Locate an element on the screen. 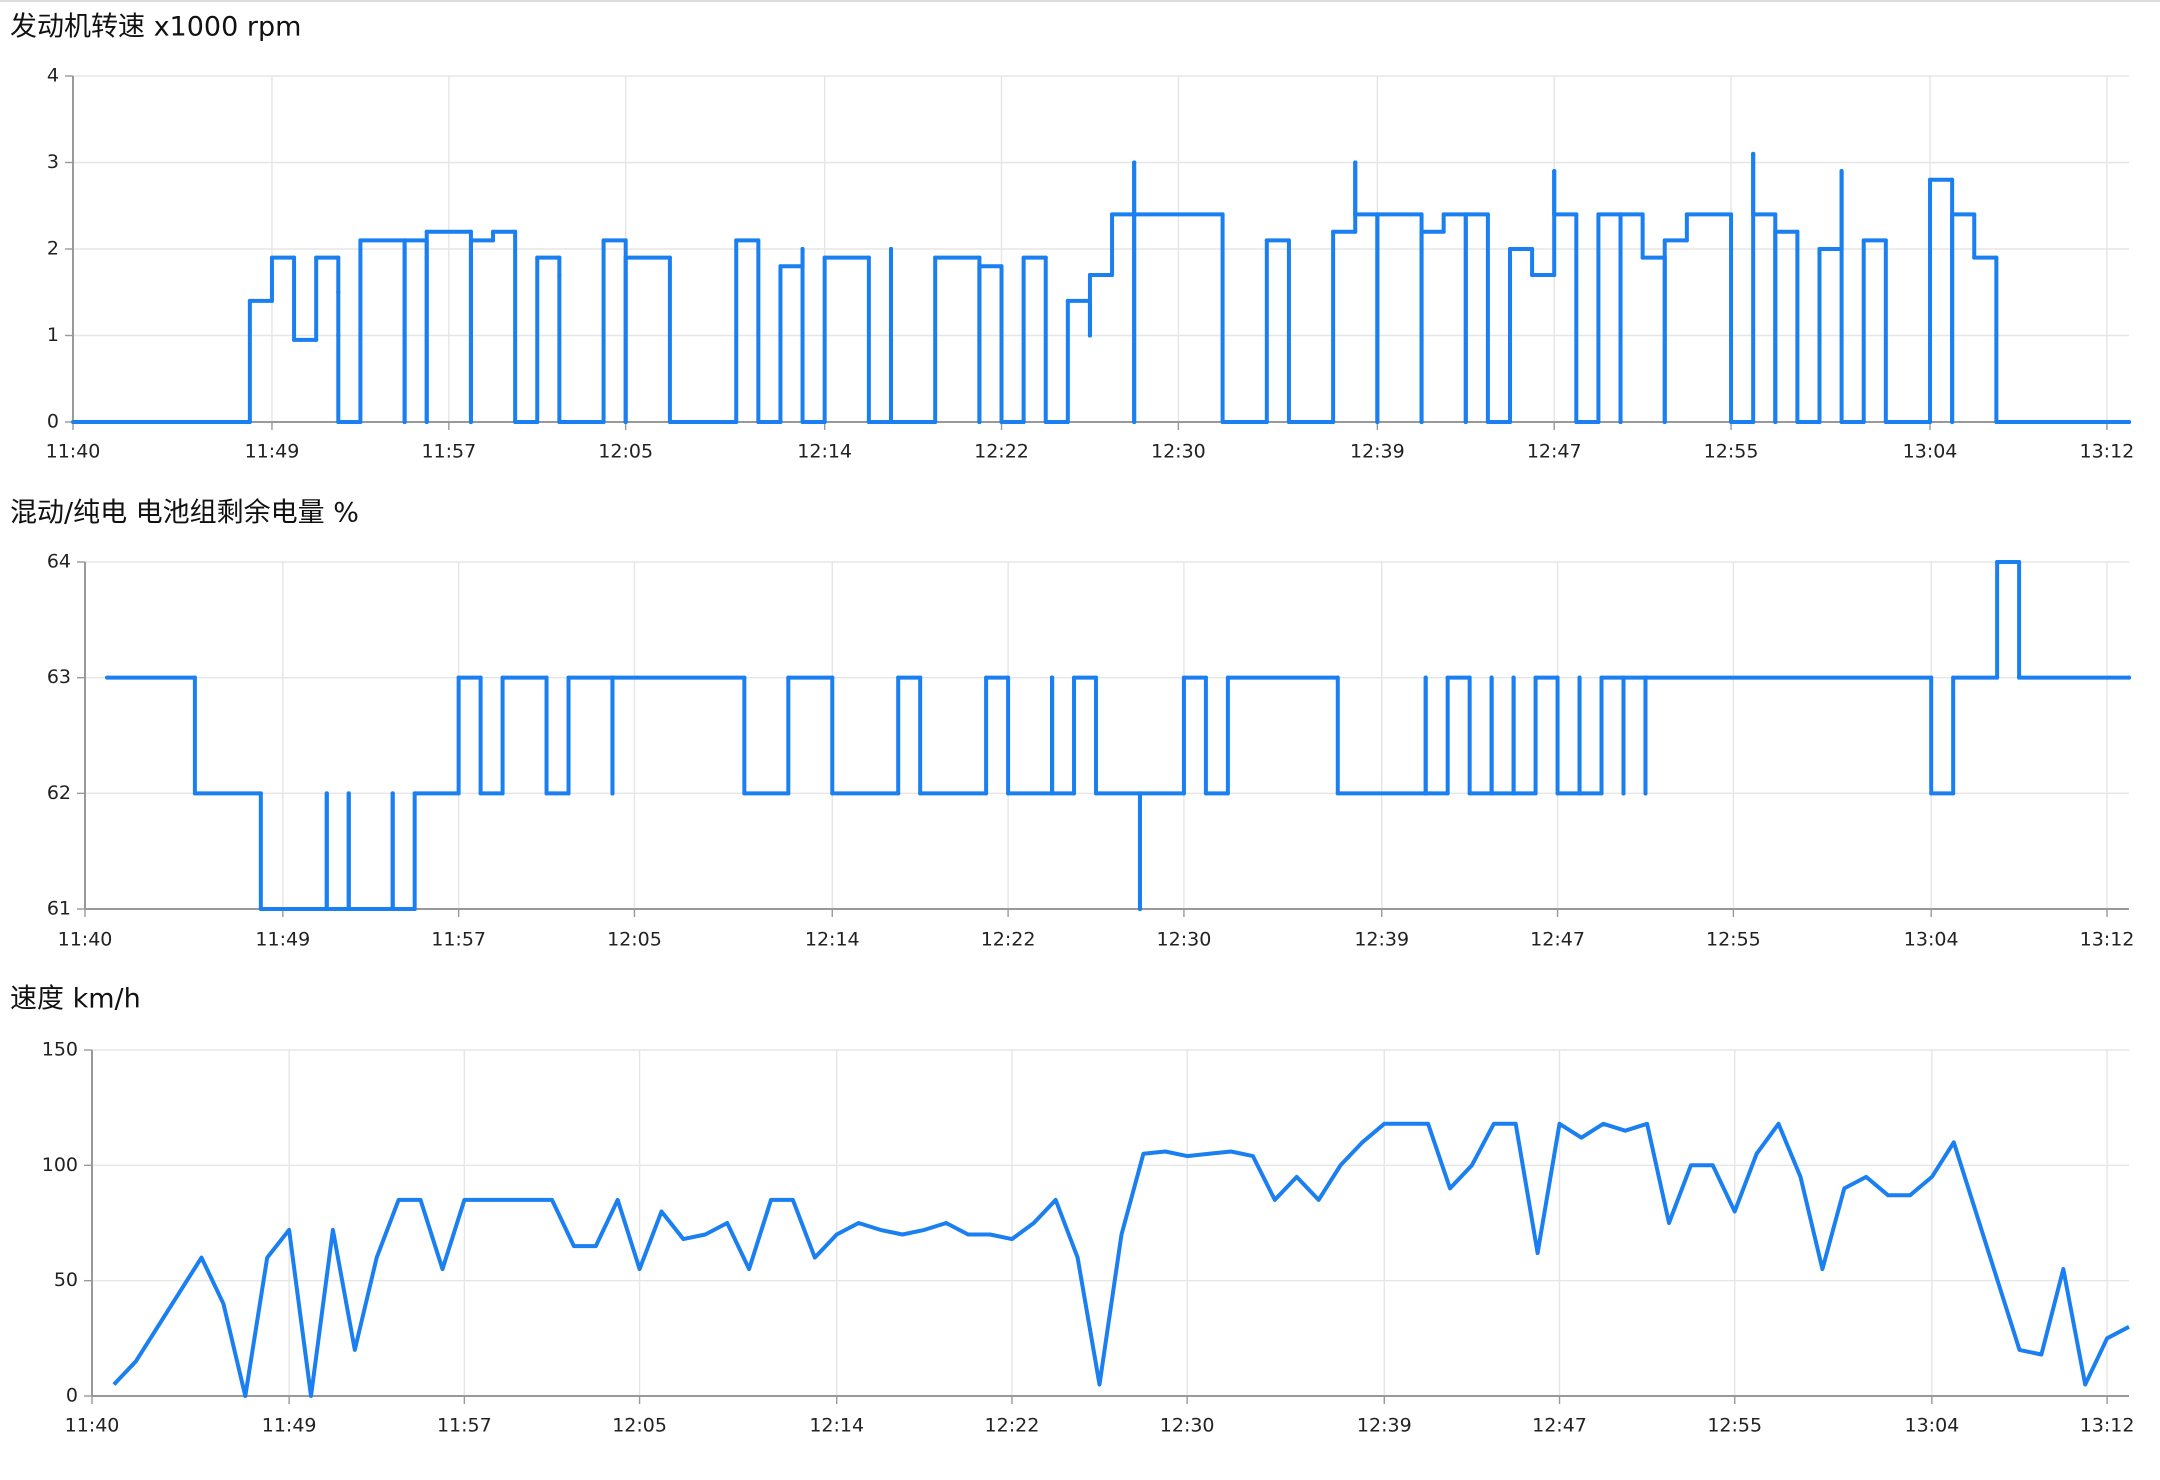 The height and width of the screenshot is (1480, 2160). chart-title: 发动机转速 x1000 rpm is located at coordinates (155, 27).